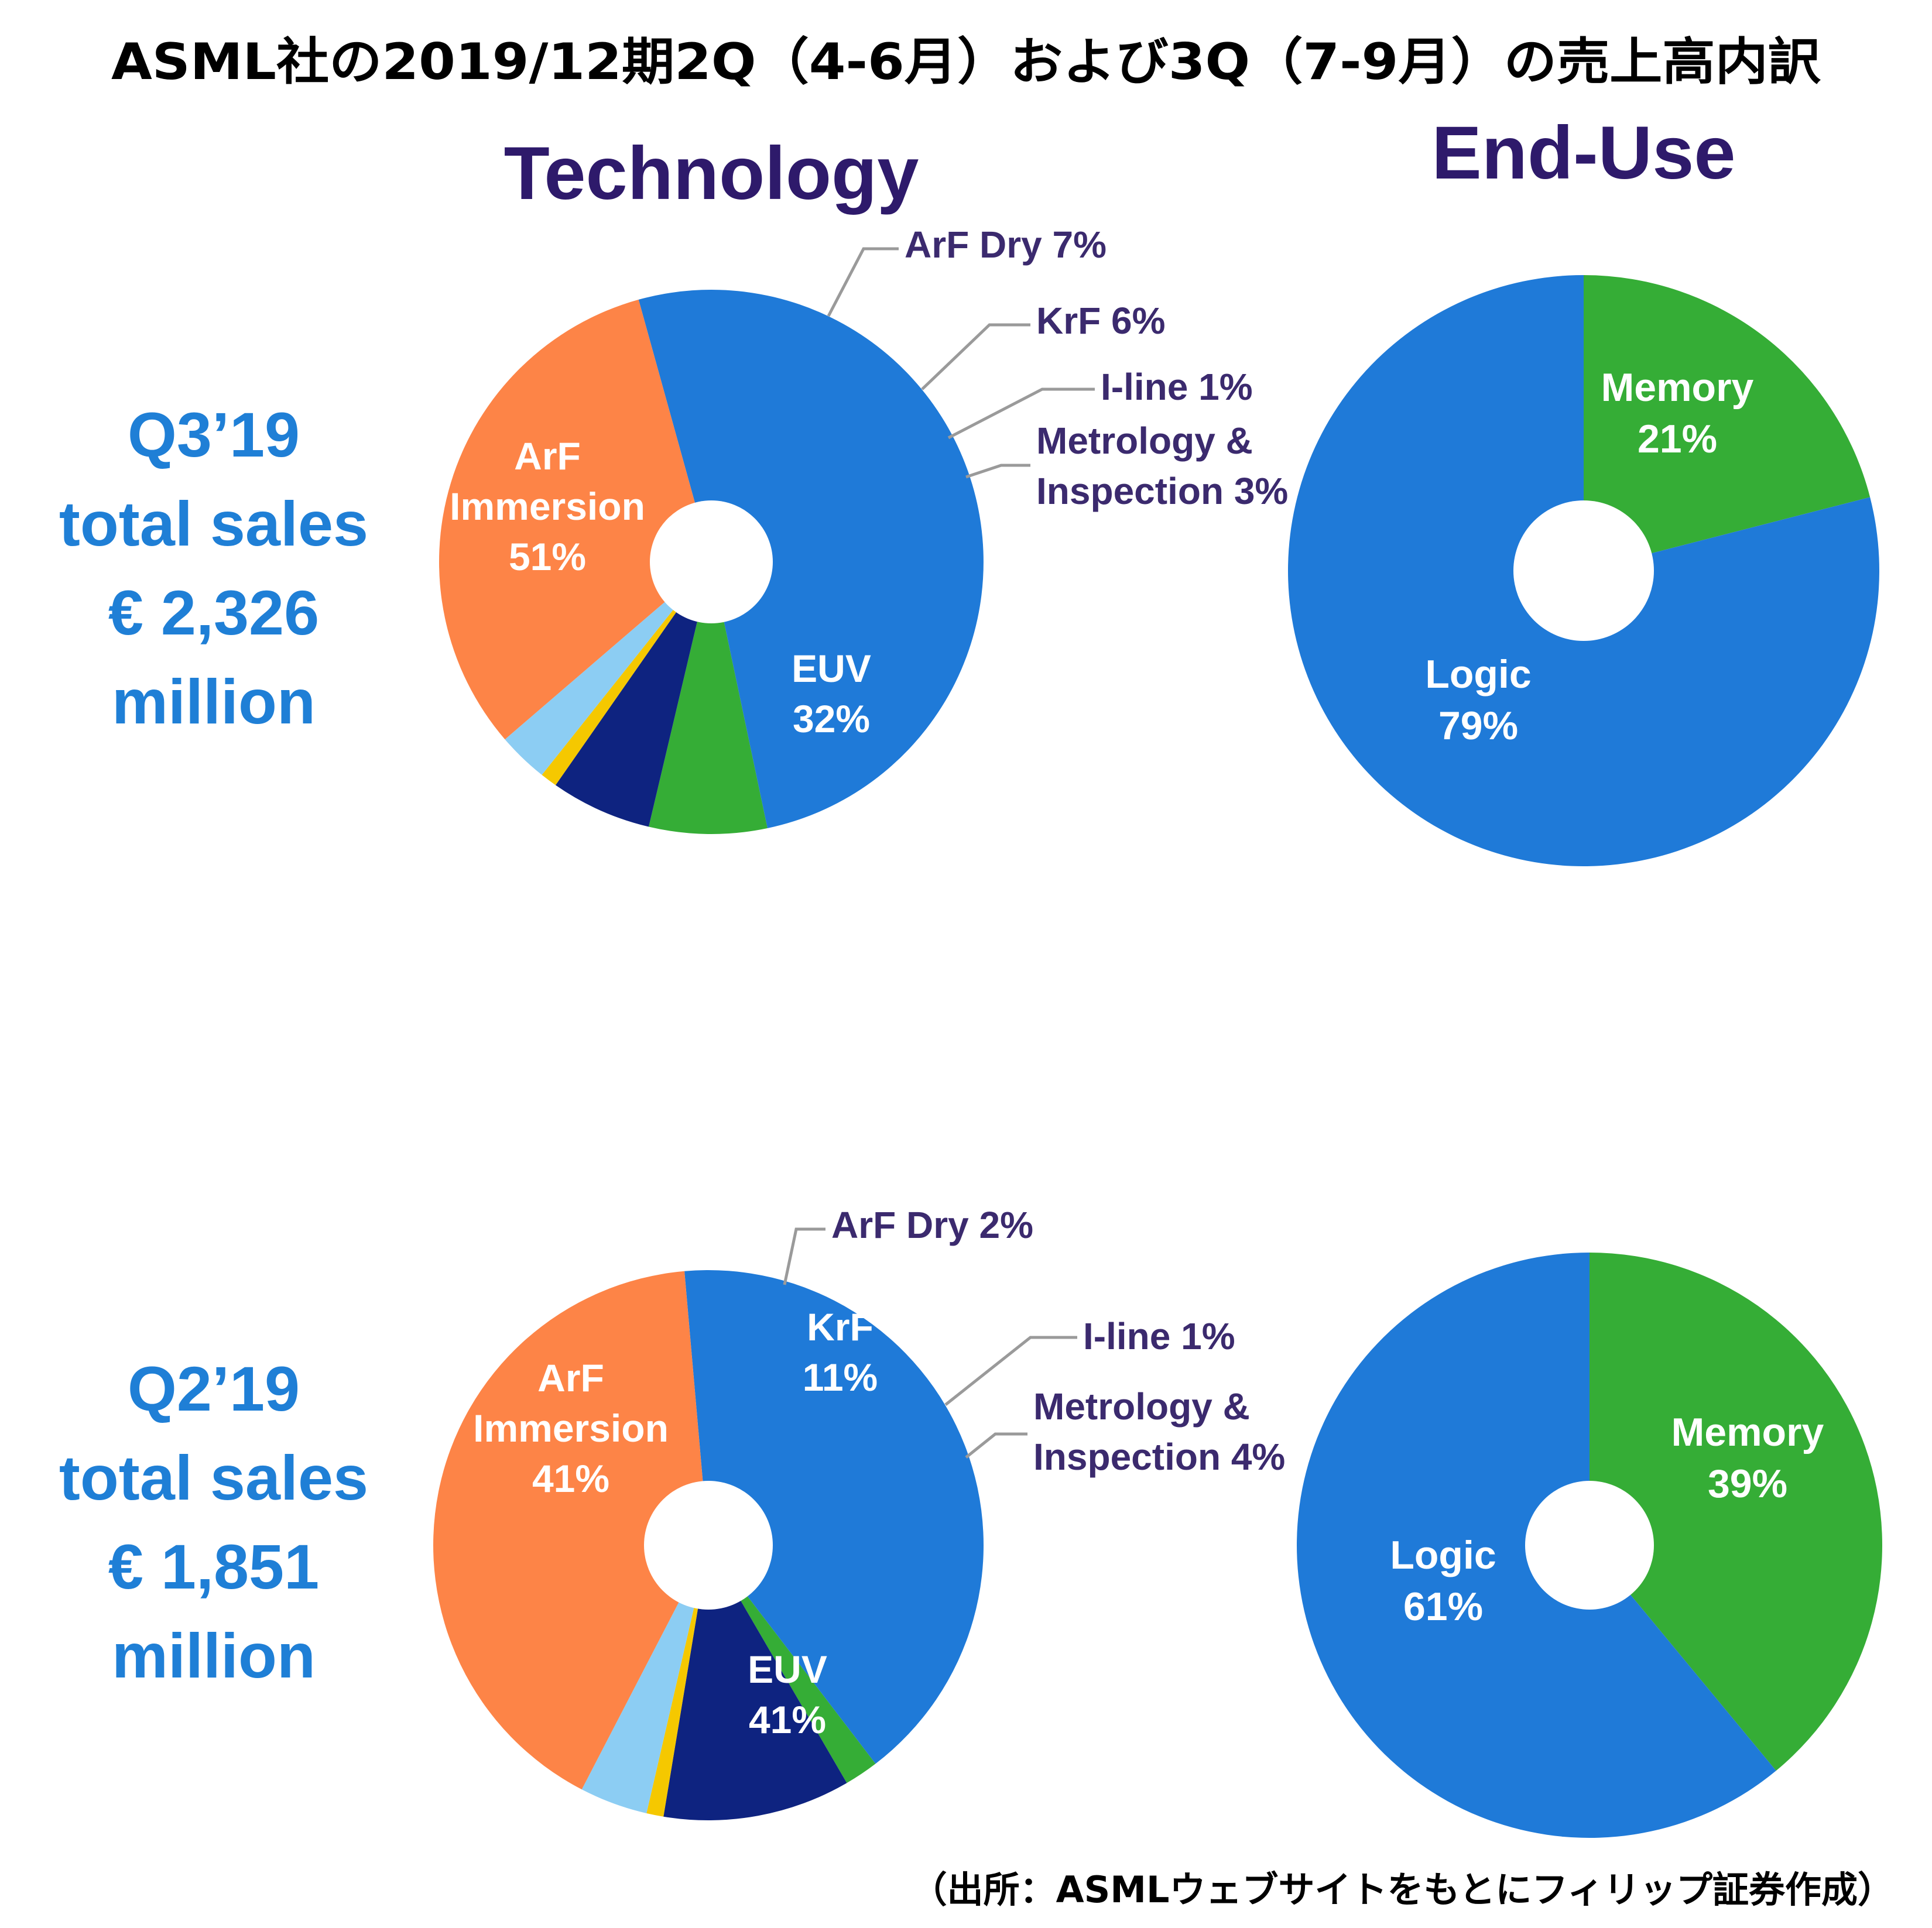  Describe the element at coordinates (711, 173) in the screenshot. I see `technology-heading: Technology` at that location.